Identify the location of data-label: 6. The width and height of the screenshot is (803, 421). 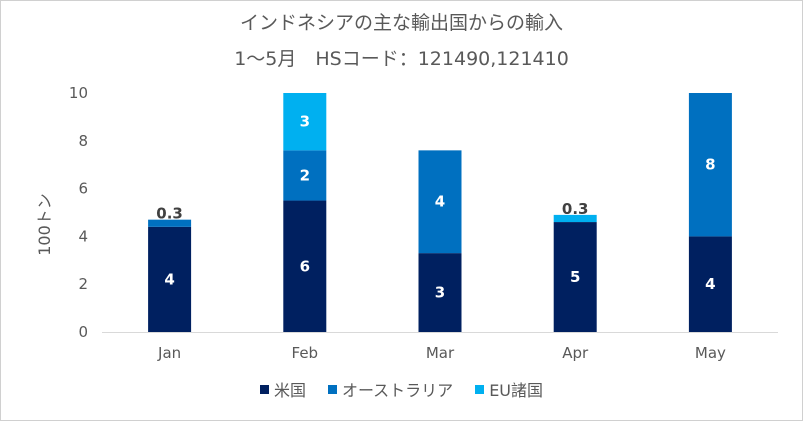
(305, 266).